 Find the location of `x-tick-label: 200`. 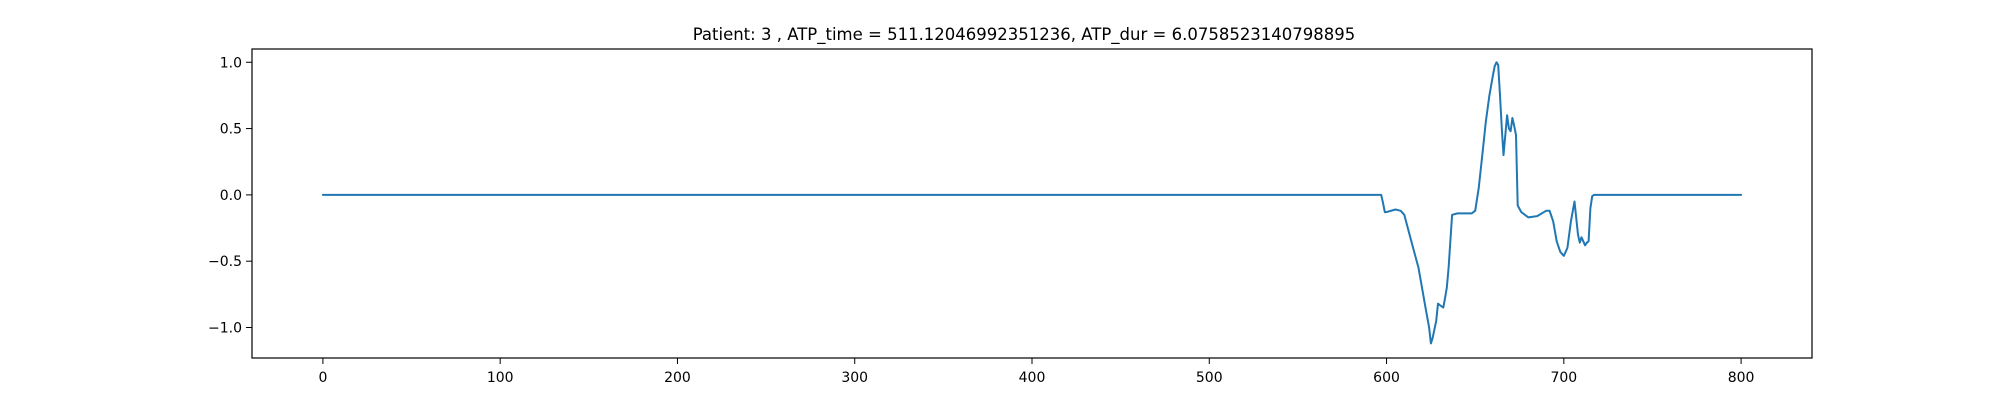

x-tick-label: 200 is located at coordinates (677, 378).